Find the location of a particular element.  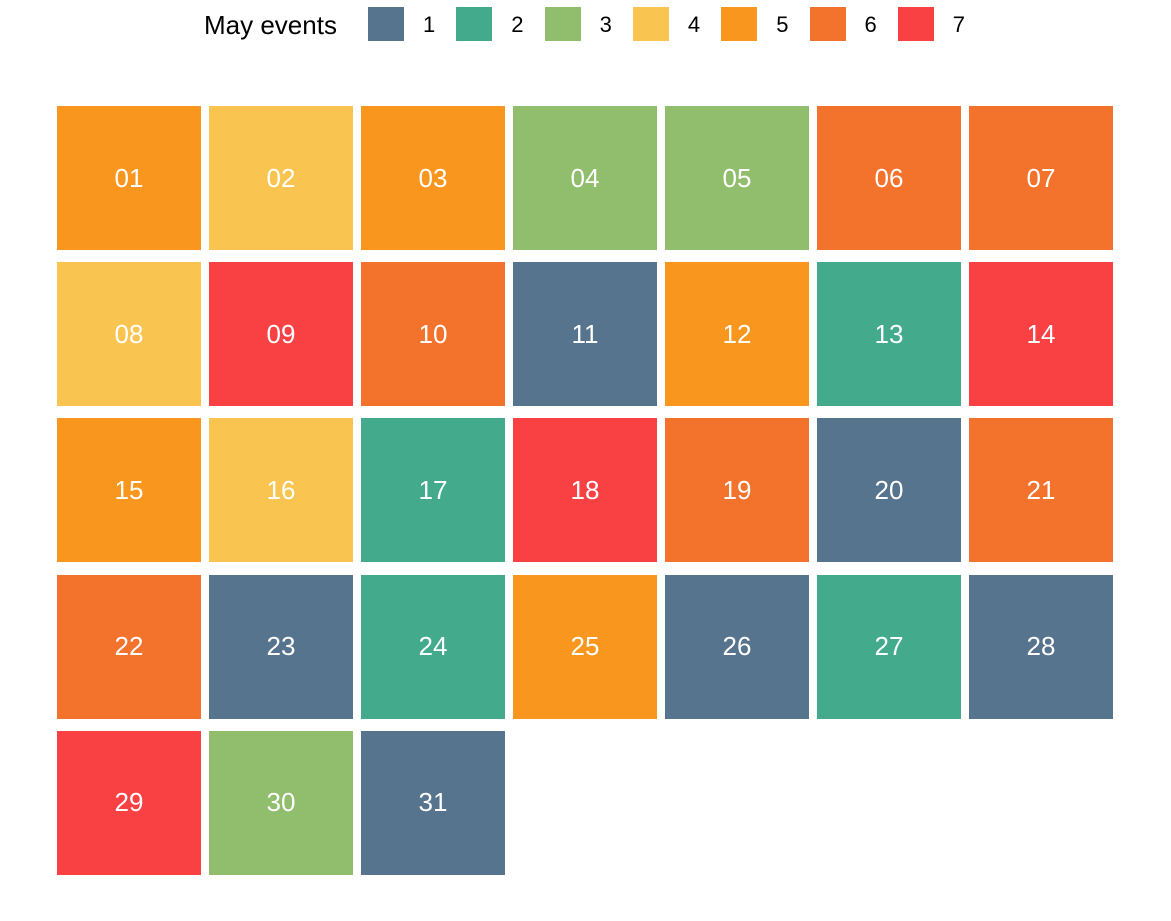

day-tile-02: 02 is located at coordinates (281, 178).